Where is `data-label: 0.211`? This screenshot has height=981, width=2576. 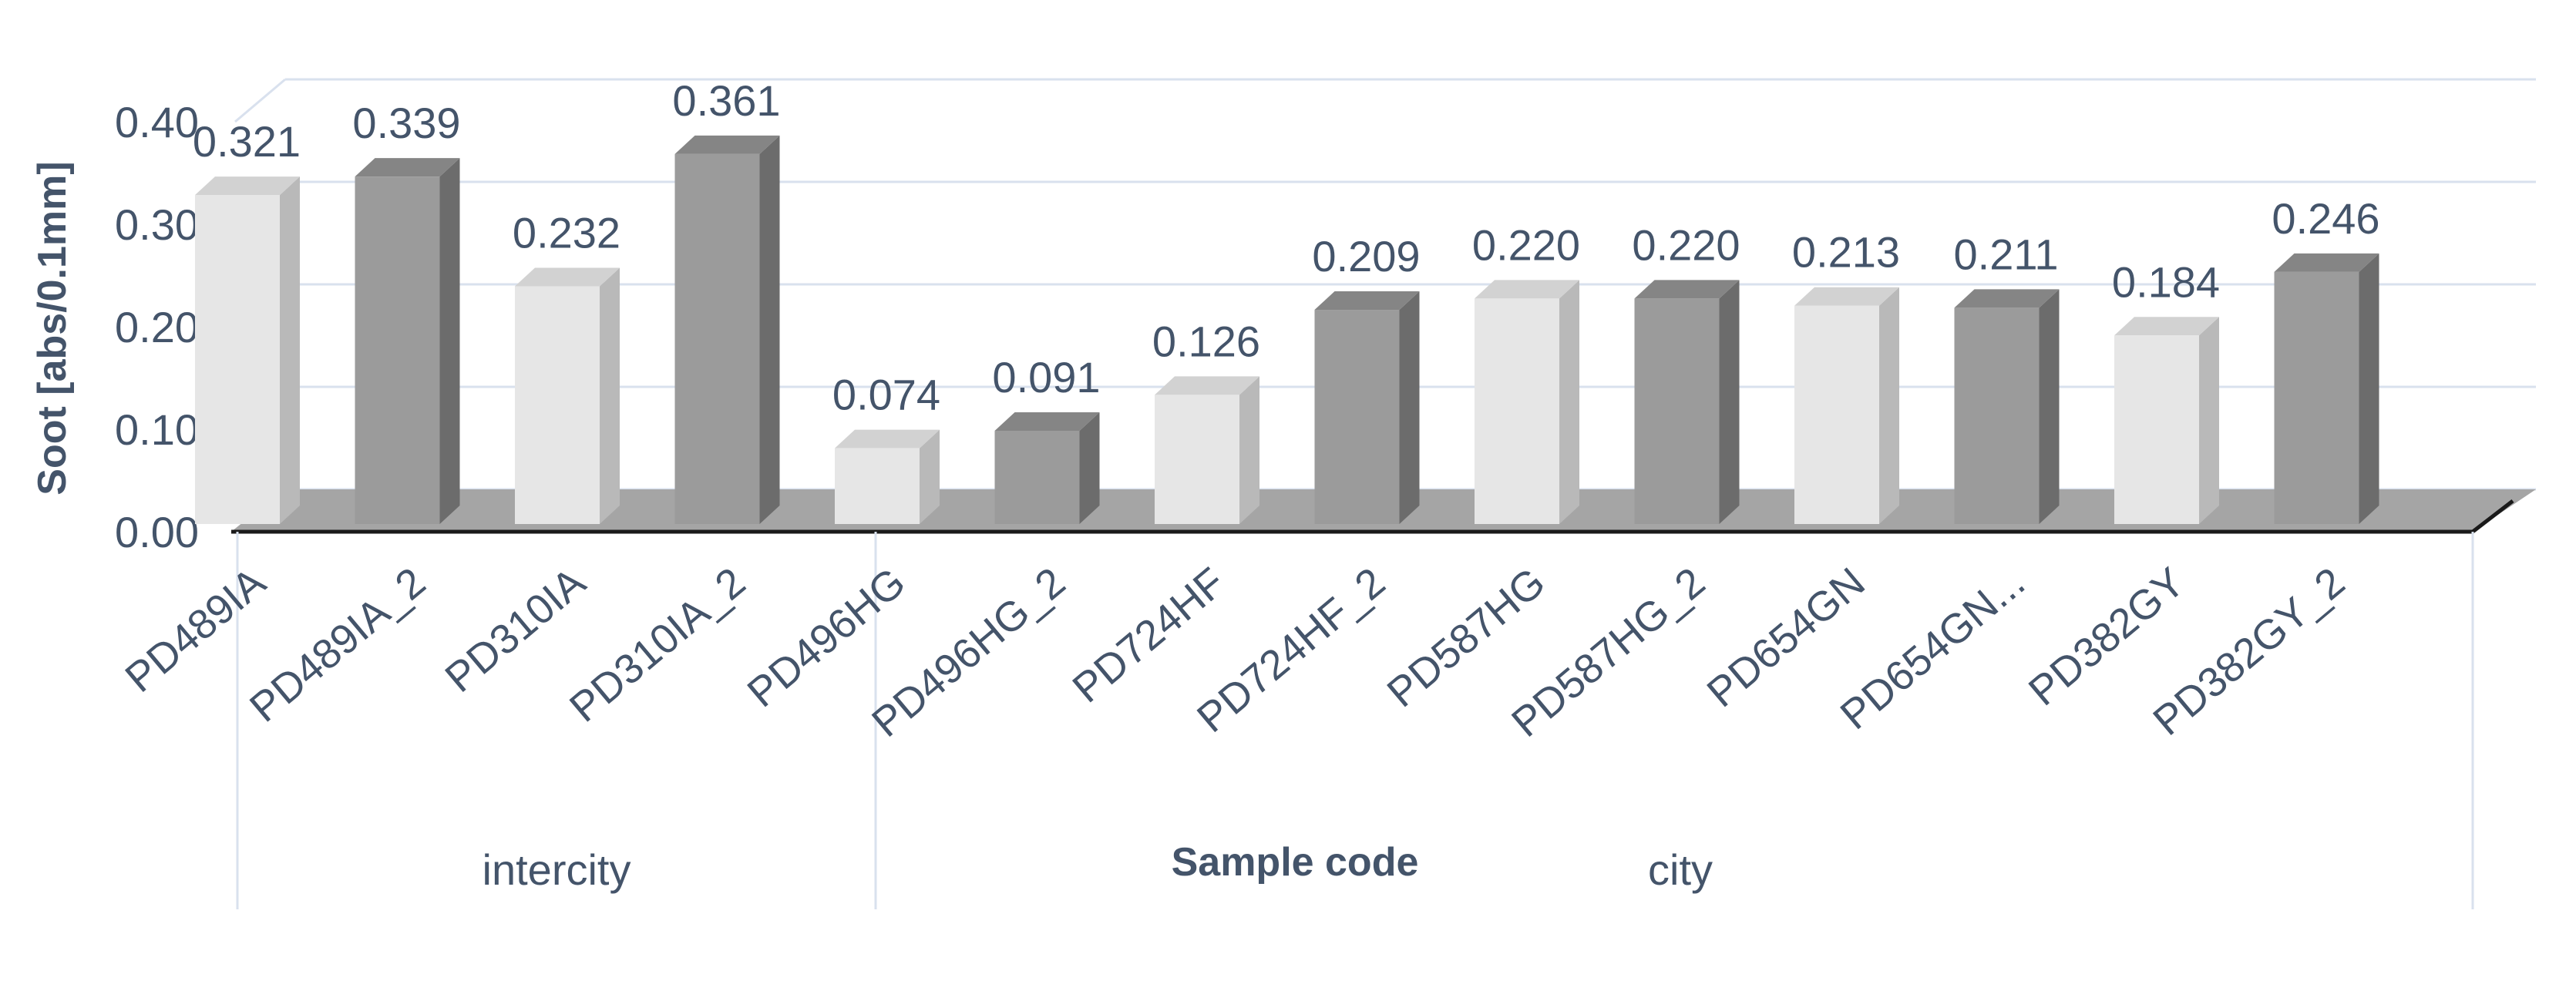
data-label: 0.211 is located at coordinates (2006, 254).